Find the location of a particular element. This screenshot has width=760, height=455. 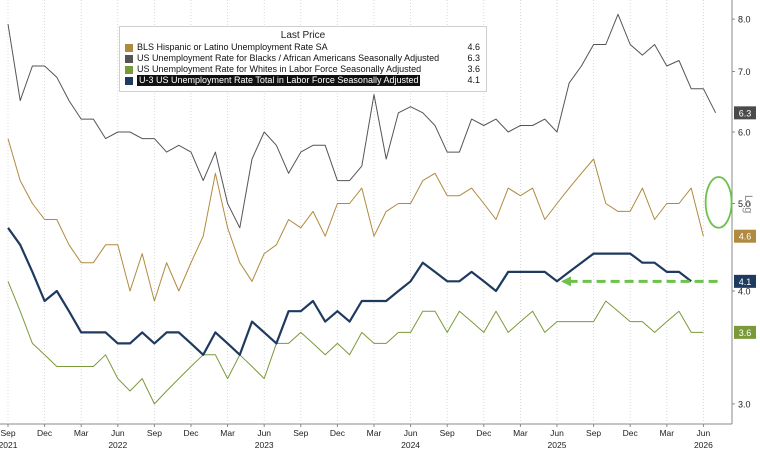

x-year-label: 2024 is located at coordinates (410, 445).